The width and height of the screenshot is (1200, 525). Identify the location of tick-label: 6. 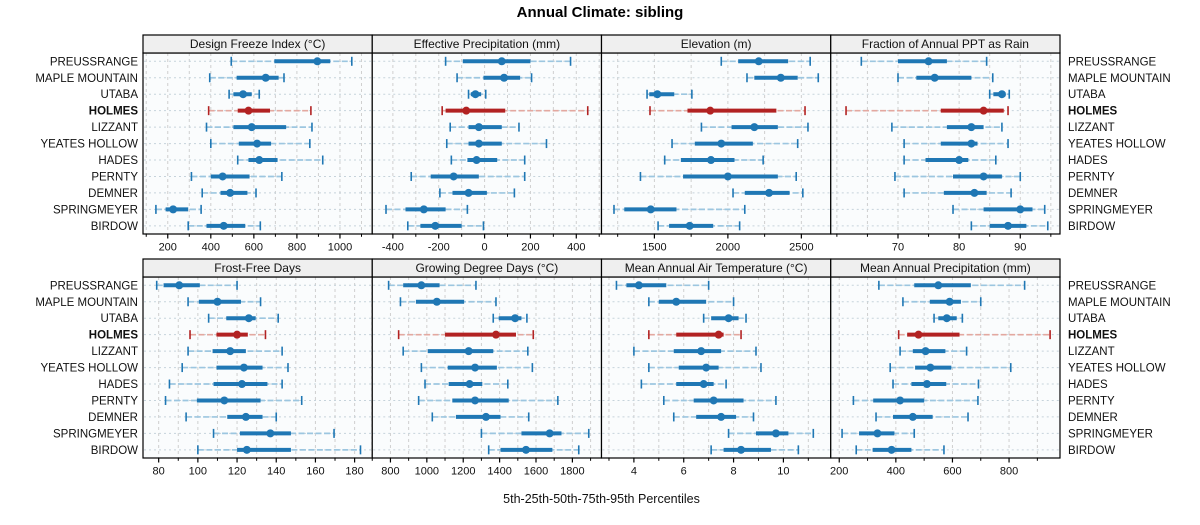
(684, 472).